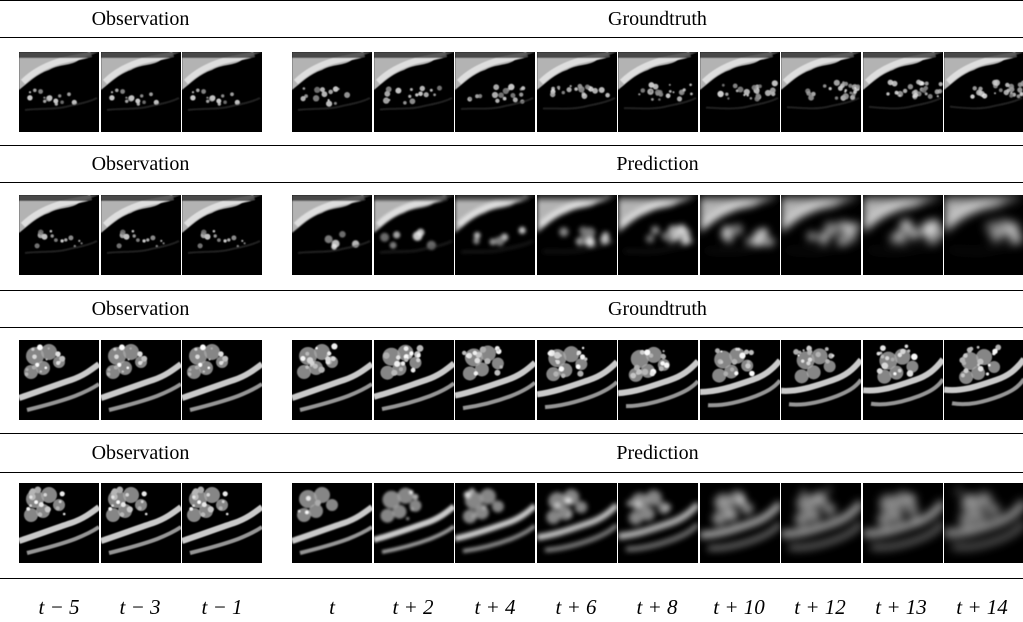  What do you see at coordinates (140, 607) in the screenshot?
I see `time-label-t-minus-3: t − 3` at bounding box center [140, 607].